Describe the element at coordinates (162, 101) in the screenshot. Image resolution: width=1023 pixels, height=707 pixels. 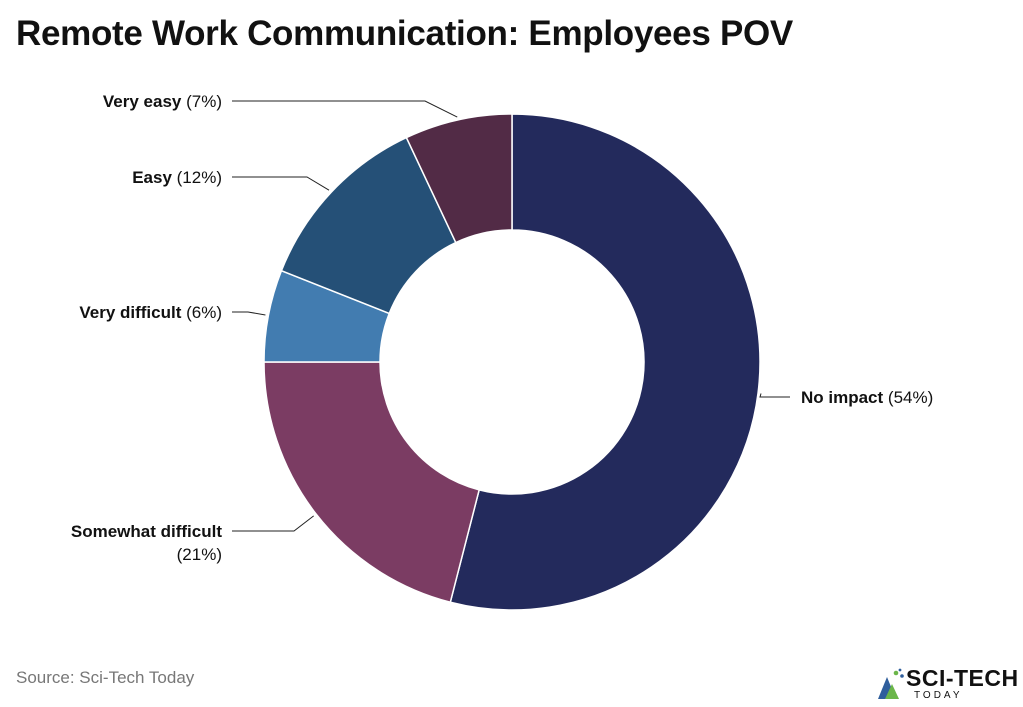
I see `label-very-easy: Very easy (7%)` at that location.